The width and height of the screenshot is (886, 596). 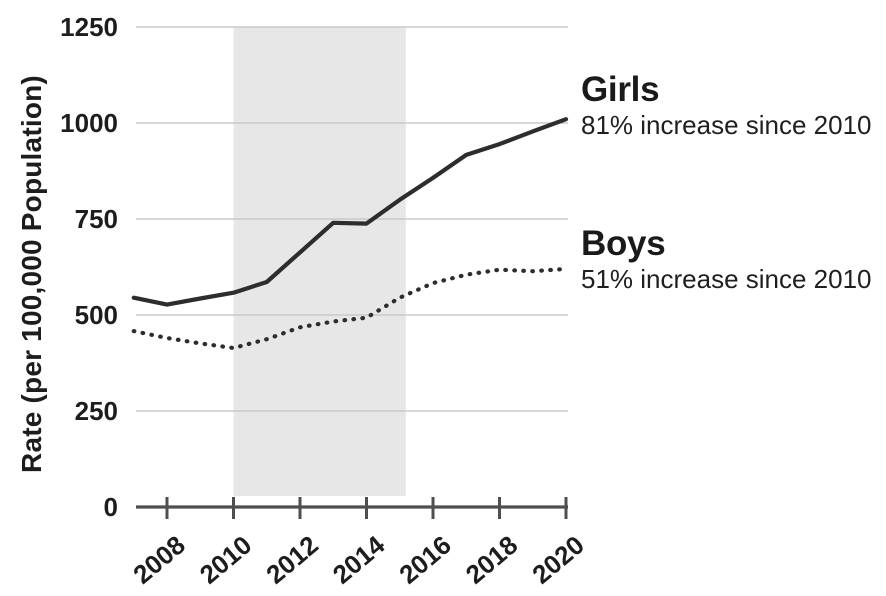 What do you see at coordinates (111, 507) in the screenshot?
I see `y-tick-label-0: 0` at bounding box center [111, 507].